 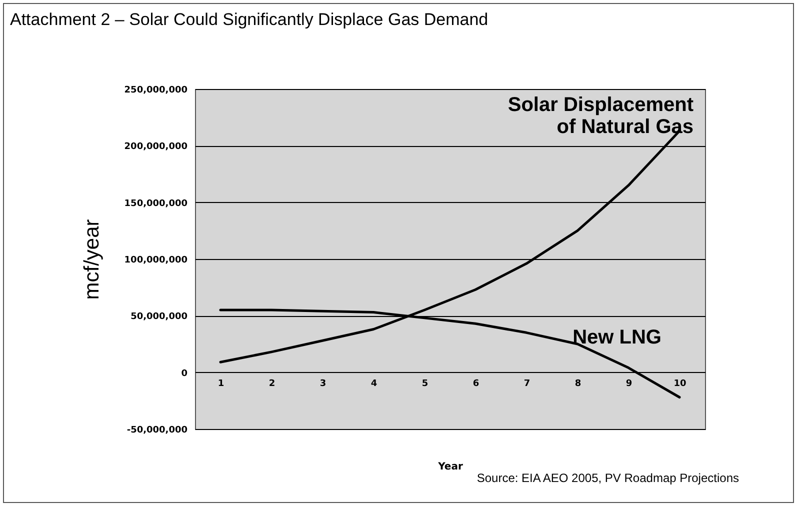 What do you see at coordinates (527, 383) in the screenshot?
I see `x-tick-label: 7` at bounding box center [527, 383].